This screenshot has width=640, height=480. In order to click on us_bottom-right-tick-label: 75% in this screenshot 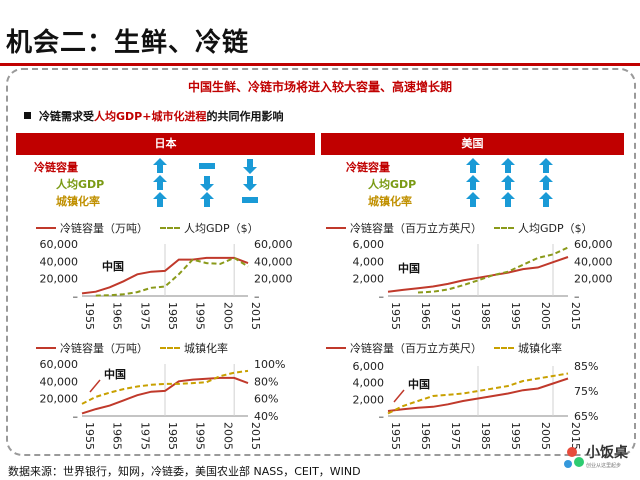, I will do `click(586, 391)`.